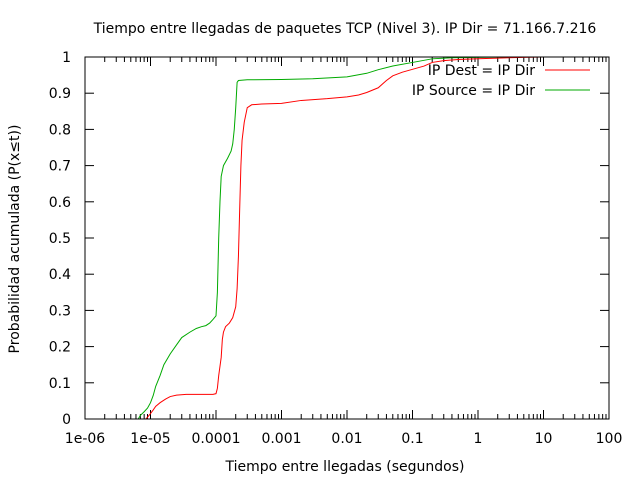 Image resolution: width=640 pixels, height=480 pixels. What do you see at coordinates (501, 81) in the screenshot?
I see `legend: IP Dest = IP Dir IP Source = IP Dir` at bounding box center [501, 81].